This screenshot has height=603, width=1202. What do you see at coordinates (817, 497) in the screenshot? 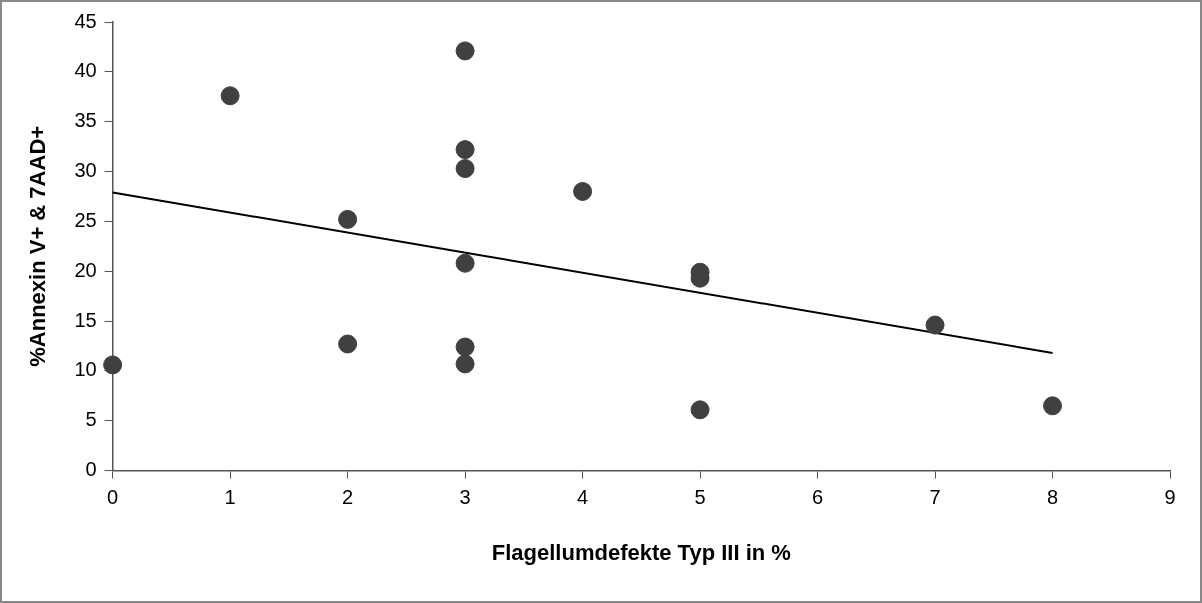
I see `x-tick-label: 6` at bounding box center [817, 497].